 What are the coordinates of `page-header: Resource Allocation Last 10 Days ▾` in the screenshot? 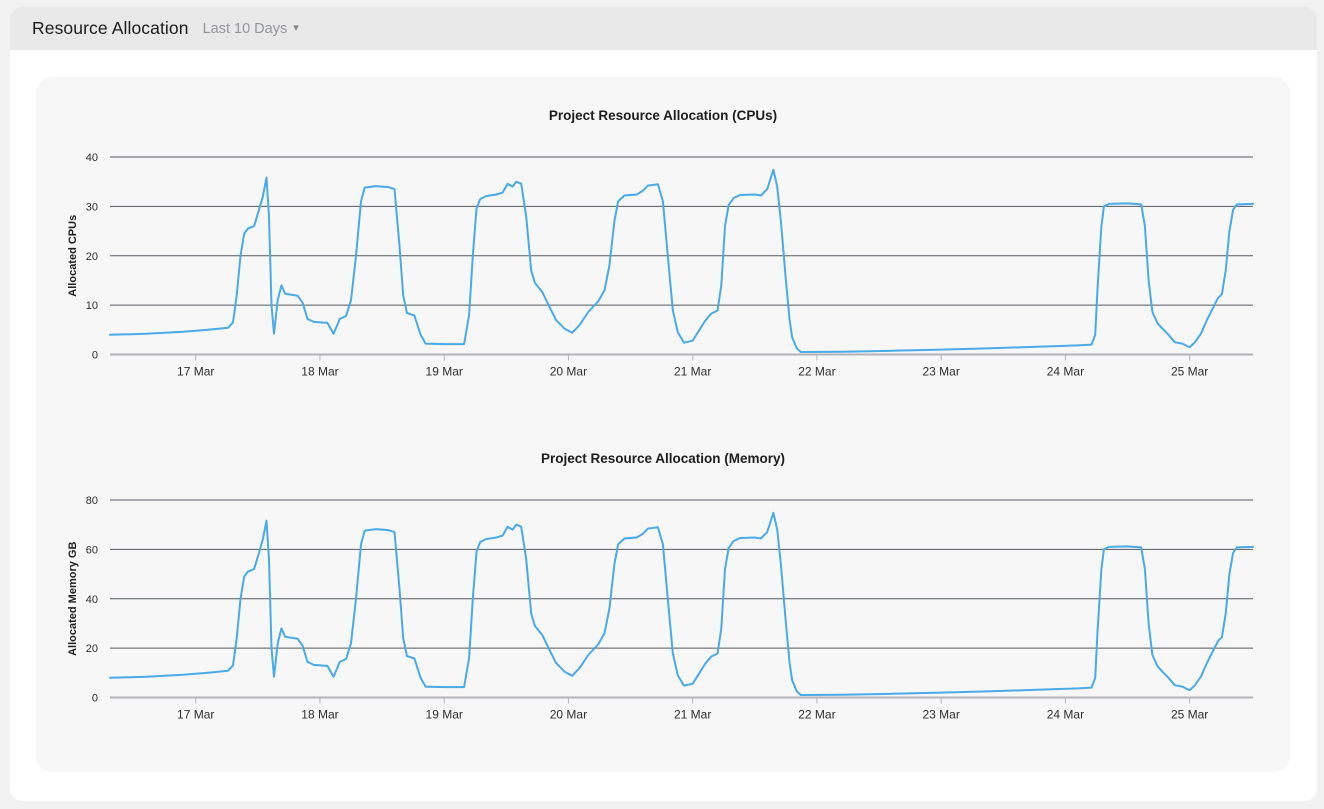 It's located at (663, 28).